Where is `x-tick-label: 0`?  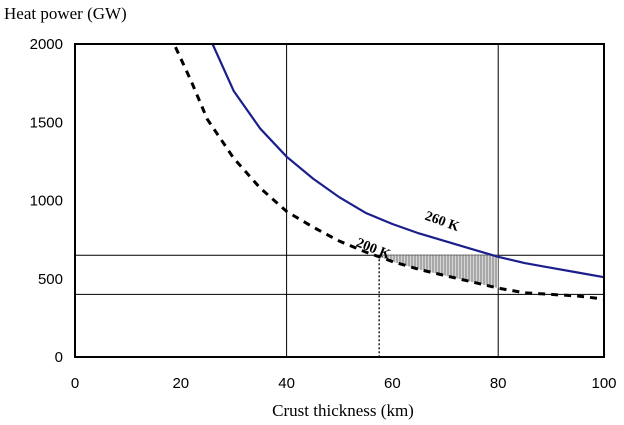
x-tick-label: 0 is located at coordinates (75, 383).